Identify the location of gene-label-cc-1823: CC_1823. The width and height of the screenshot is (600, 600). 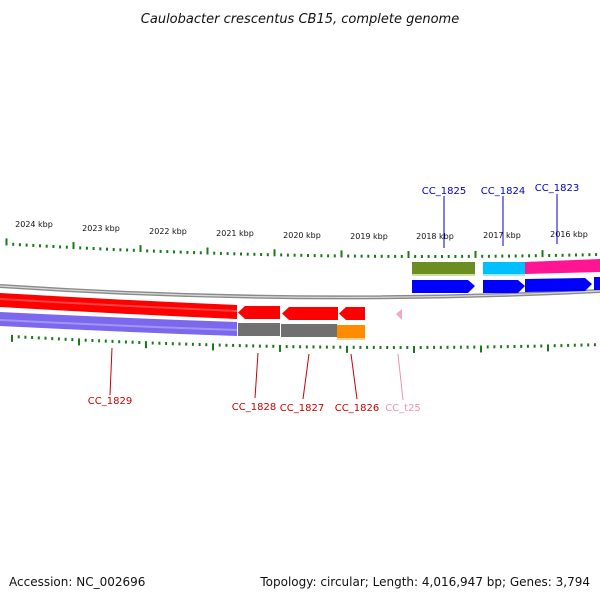
(557, 188).